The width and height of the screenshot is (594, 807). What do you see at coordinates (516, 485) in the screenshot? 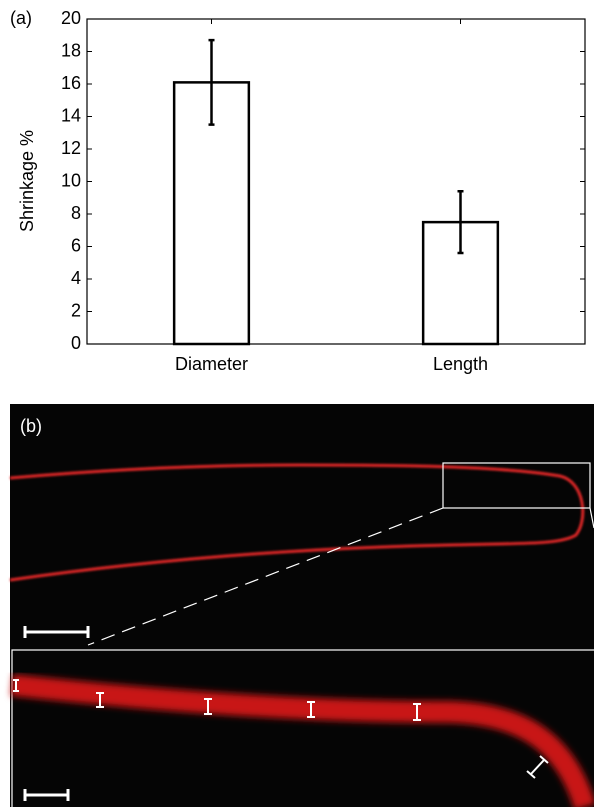
I see `zoom-box` at bounding box center [516, 485].